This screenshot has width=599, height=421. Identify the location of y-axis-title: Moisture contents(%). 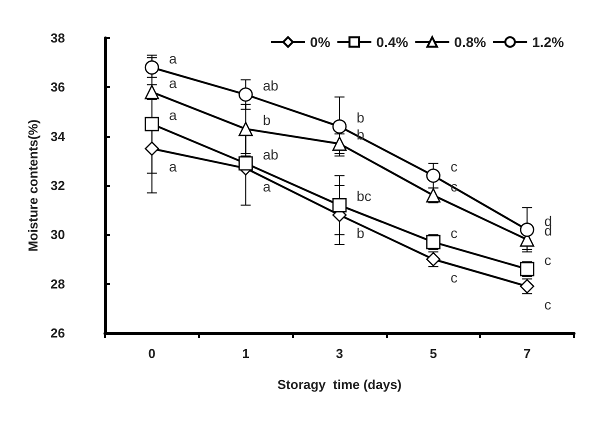
(33, 185).